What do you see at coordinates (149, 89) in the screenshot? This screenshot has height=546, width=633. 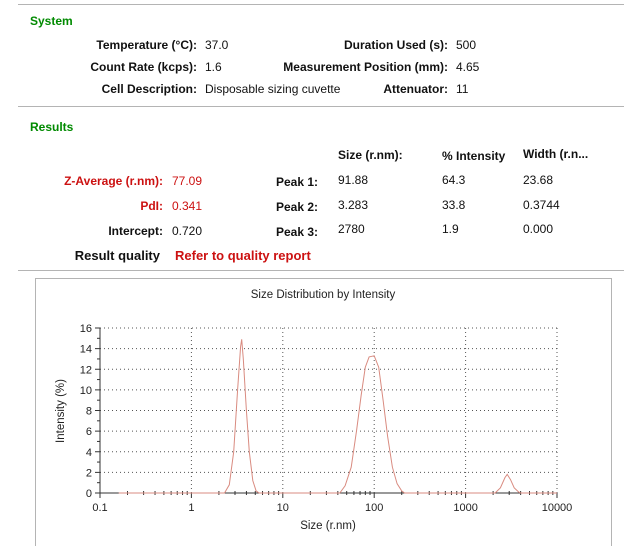 I see `cell-description-label: Cell Description:` at bounding box center [149, 89].